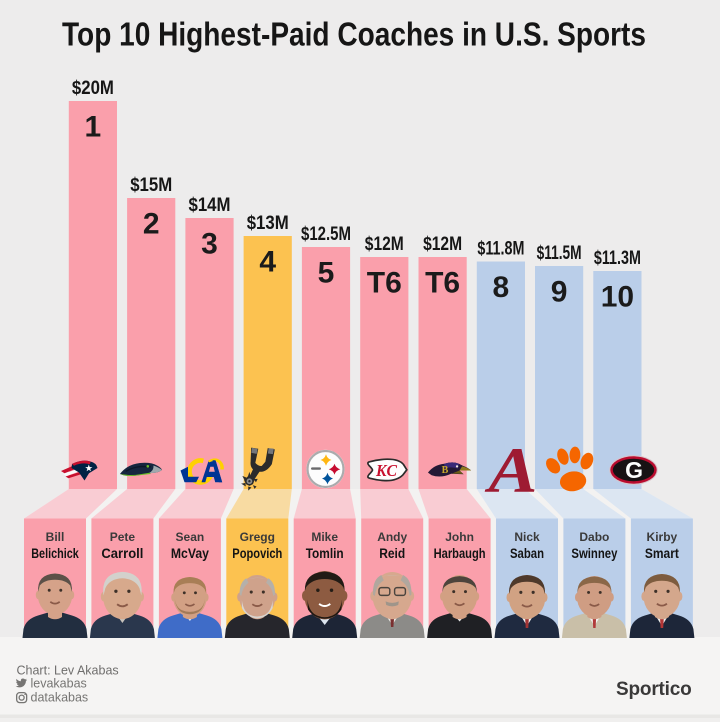  I want to click on svg-text: A, so click(511, 471).